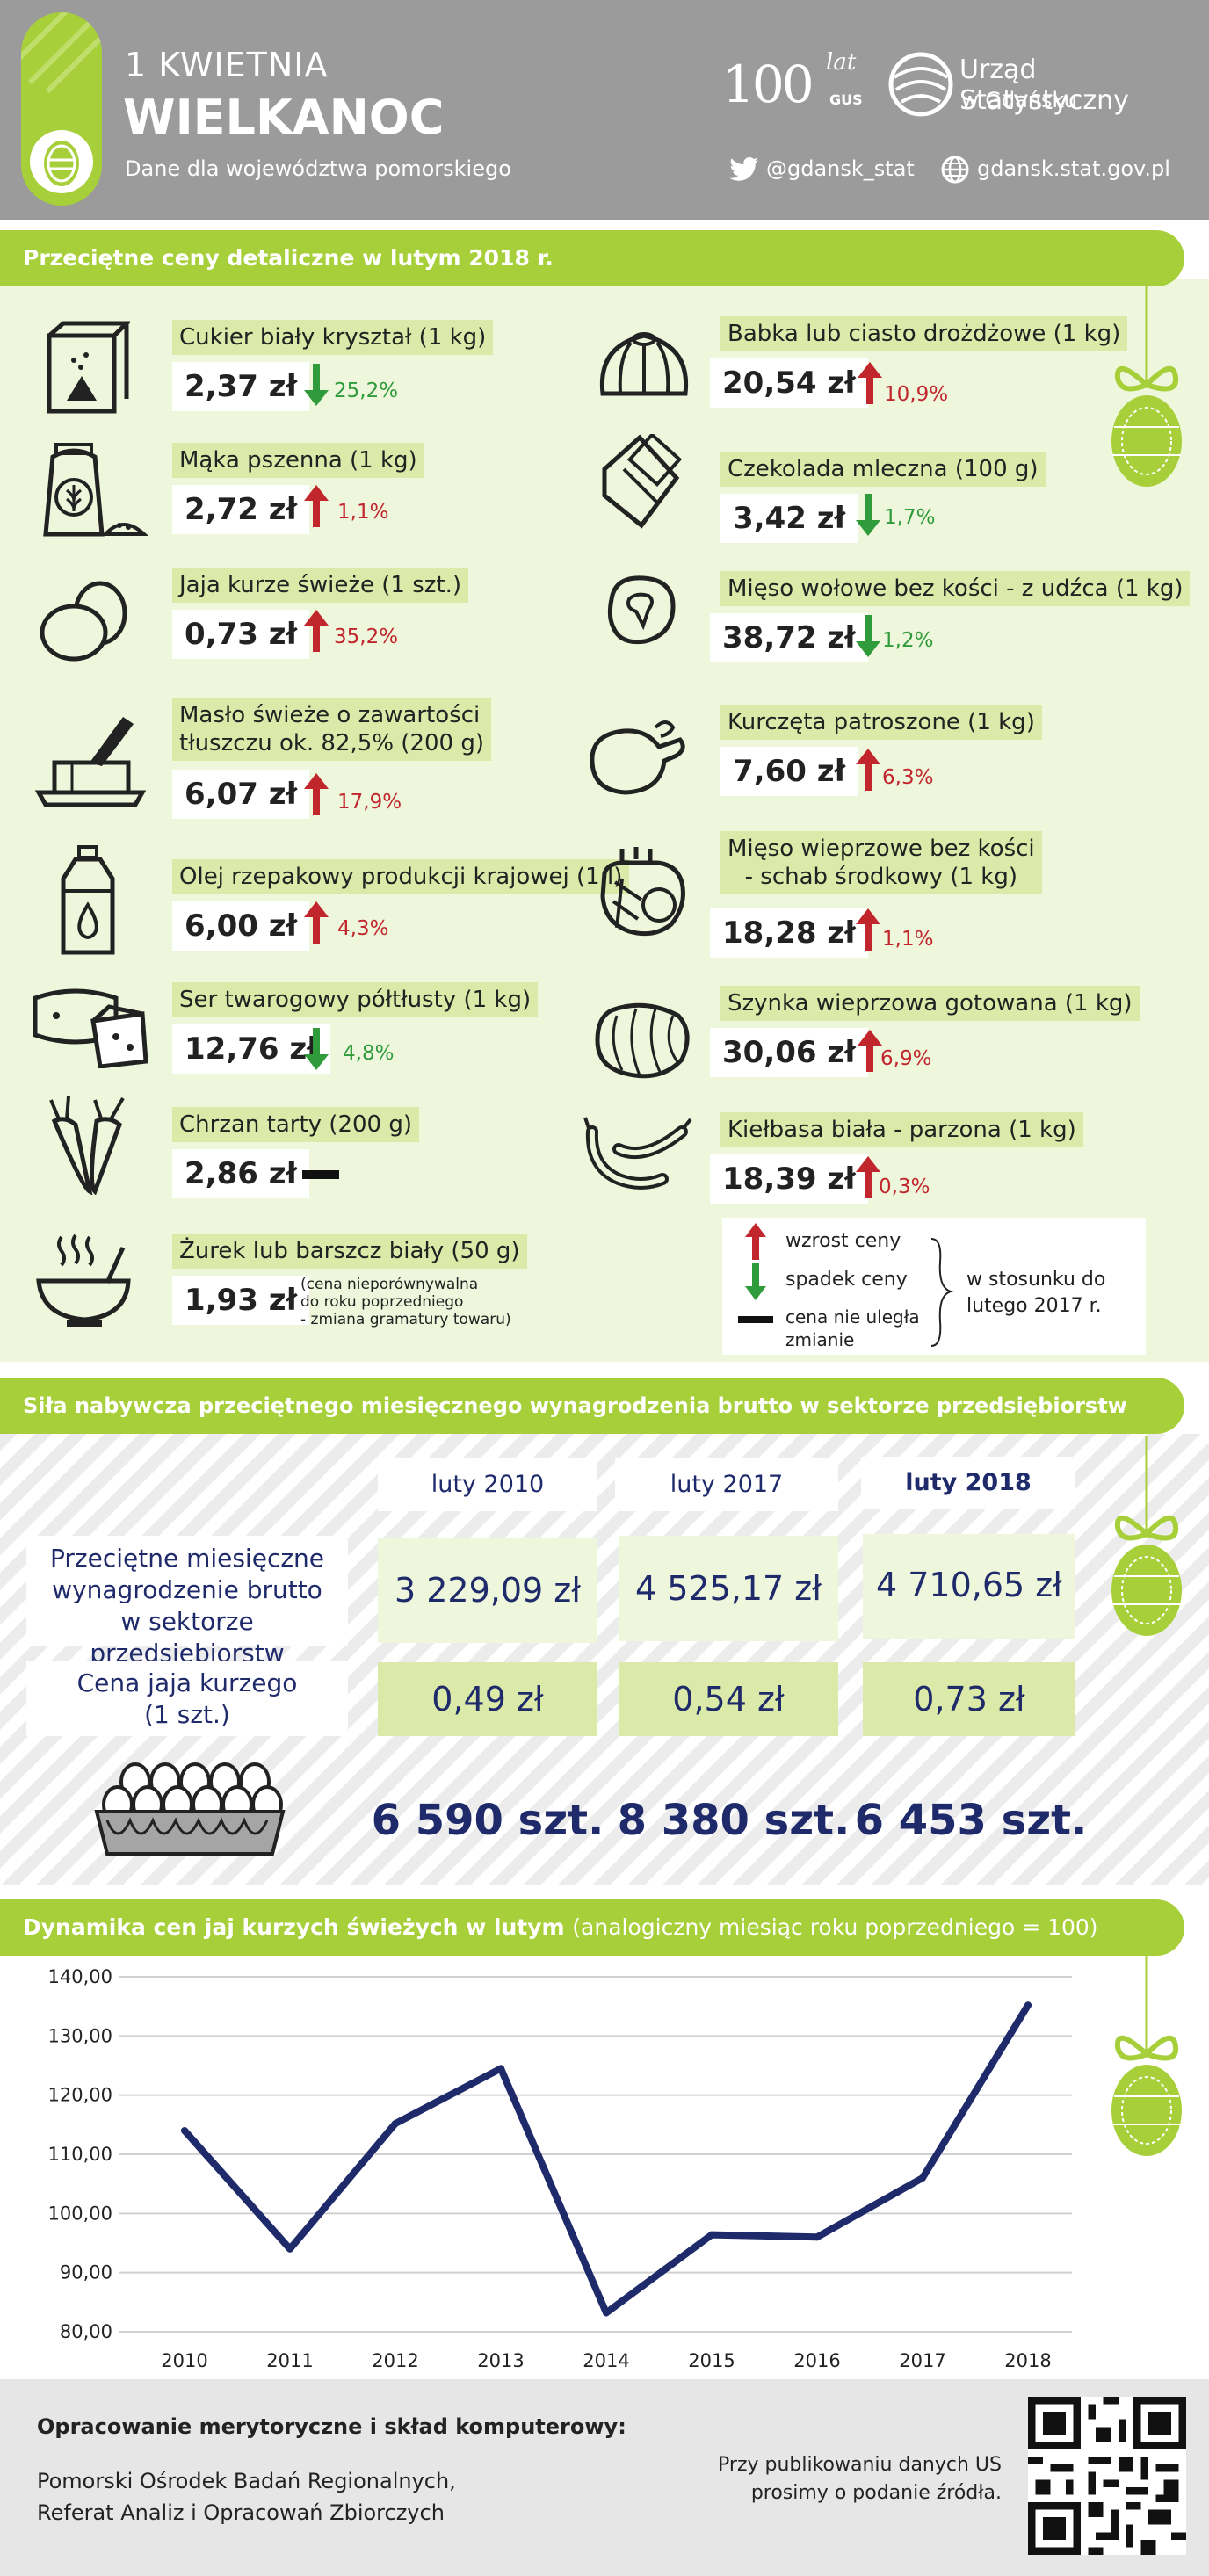  What do you see at coordinates (910, 517) in the screenshot?
I see `price-change: 1,7%` at bounding box center [910, 517].